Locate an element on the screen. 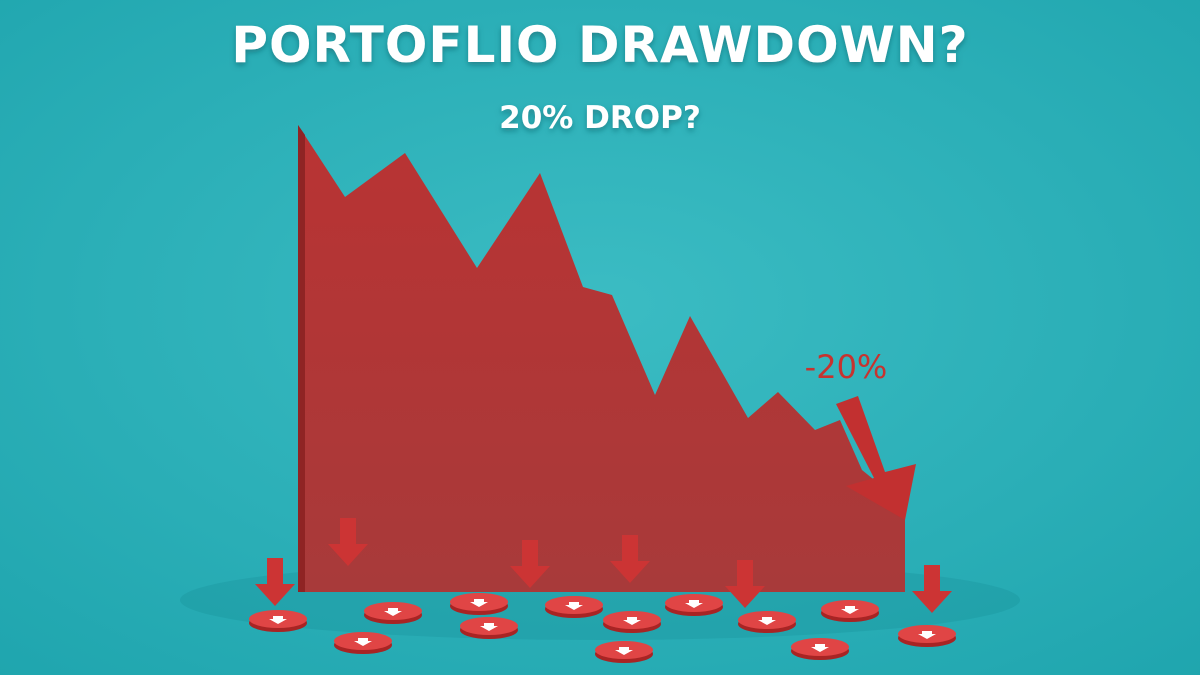 This screenshot has height=675, width=1200. area-edge is located at coordinates (301, 358).